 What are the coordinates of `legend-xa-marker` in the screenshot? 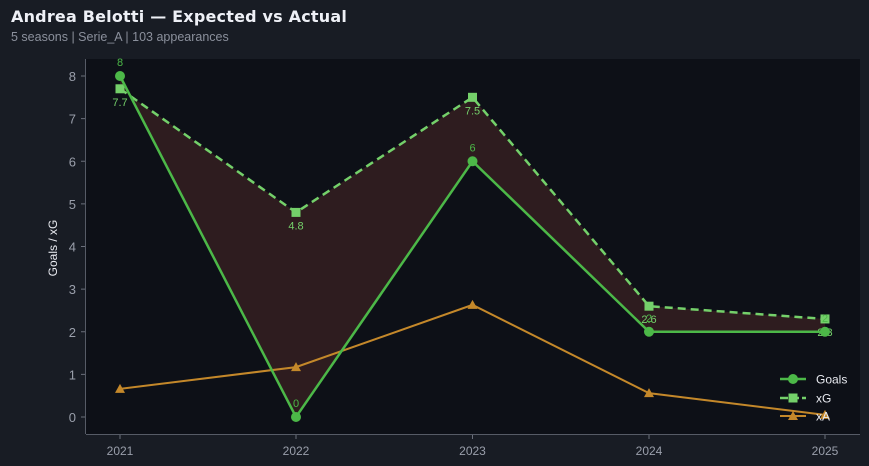 It's located at (793, 415).